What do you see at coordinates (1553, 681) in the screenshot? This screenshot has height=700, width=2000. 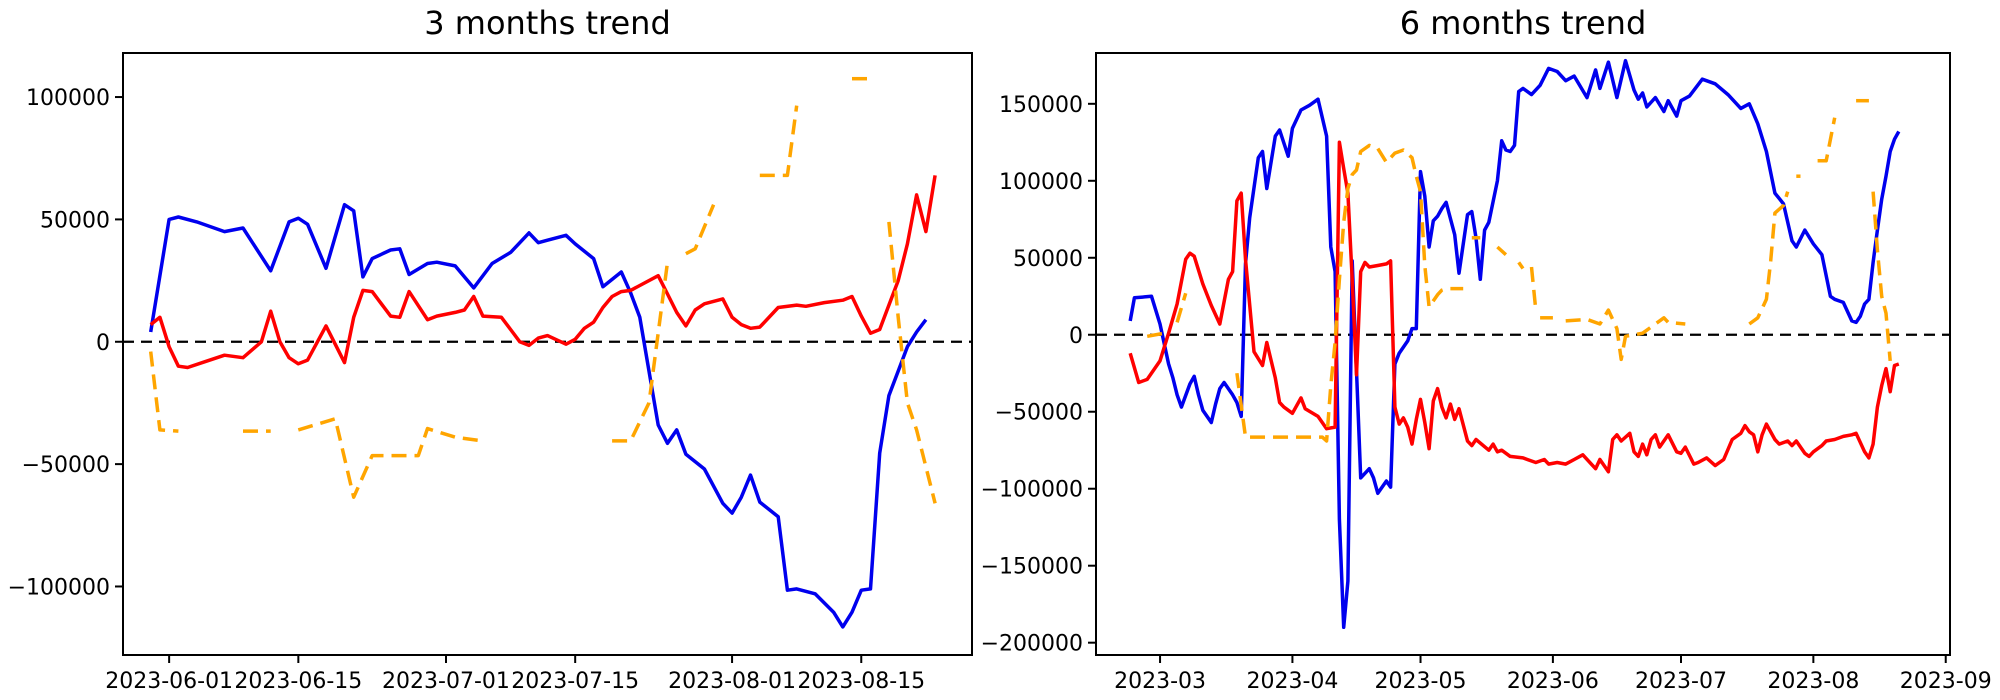 I see `x-tick-label: 2023-06` at bounding box center [1553, 681].